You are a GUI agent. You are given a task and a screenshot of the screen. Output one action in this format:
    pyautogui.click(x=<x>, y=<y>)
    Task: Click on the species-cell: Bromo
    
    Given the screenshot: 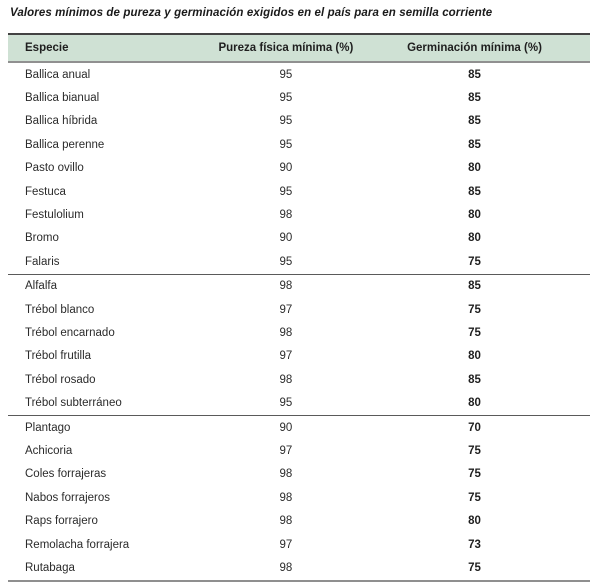 What is the action you would take?
    pyautogui.click(x=42, y=238)
    